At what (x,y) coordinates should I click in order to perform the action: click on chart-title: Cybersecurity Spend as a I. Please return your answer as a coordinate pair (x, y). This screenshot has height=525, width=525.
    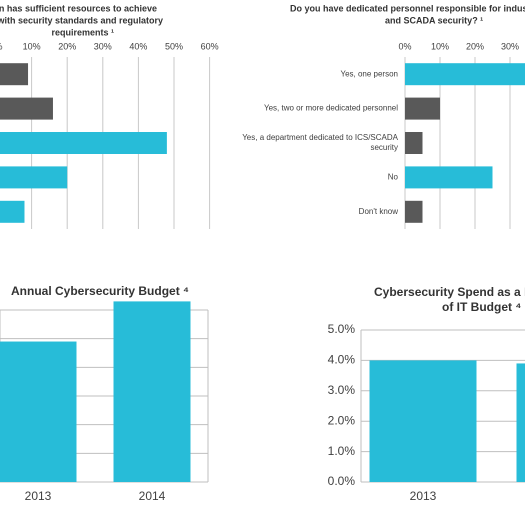
    Looking at the image, I should click on (449, 292).